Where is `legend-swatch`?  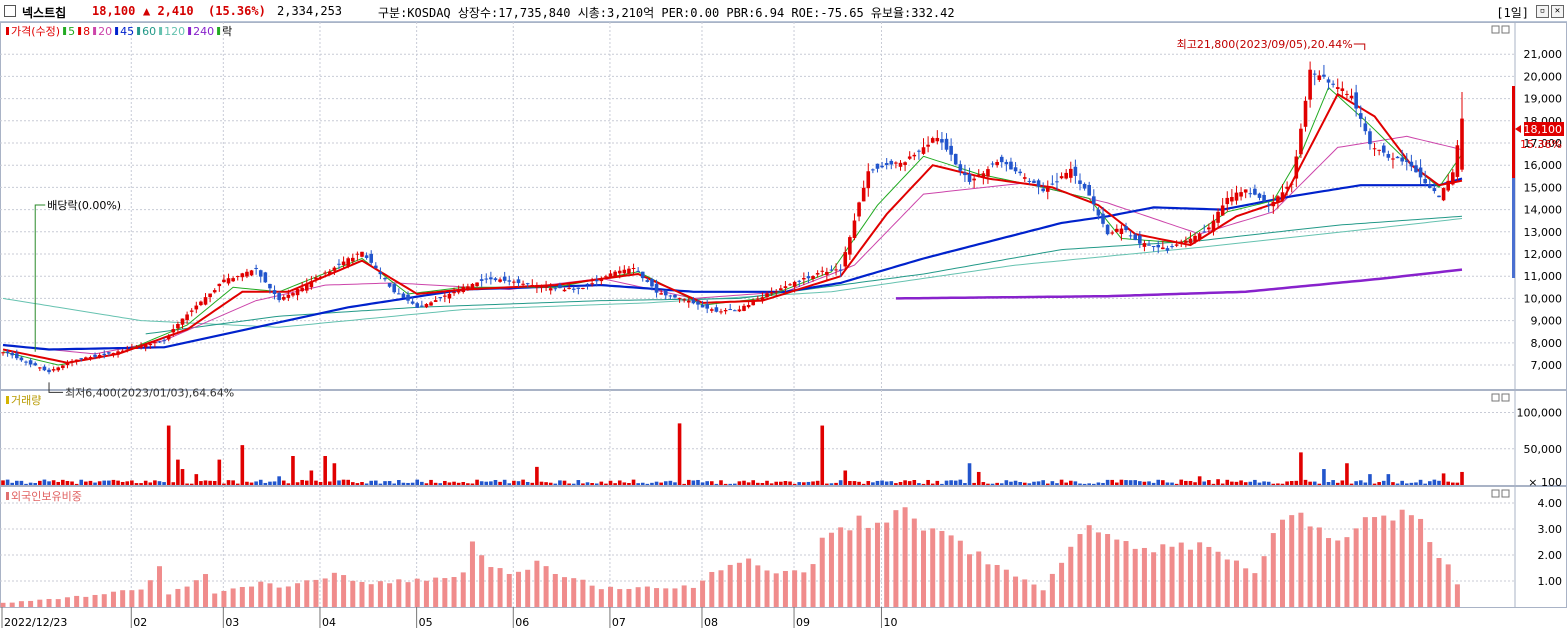 legend-swatch is located at coordinates (80, 31).